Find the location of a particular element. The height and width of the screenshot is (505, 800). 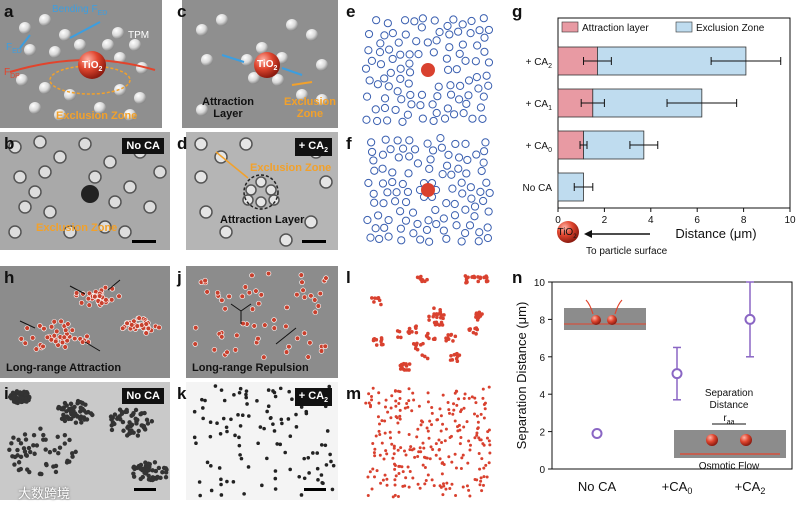

tio2-particle is located at coordinates (428, 190).